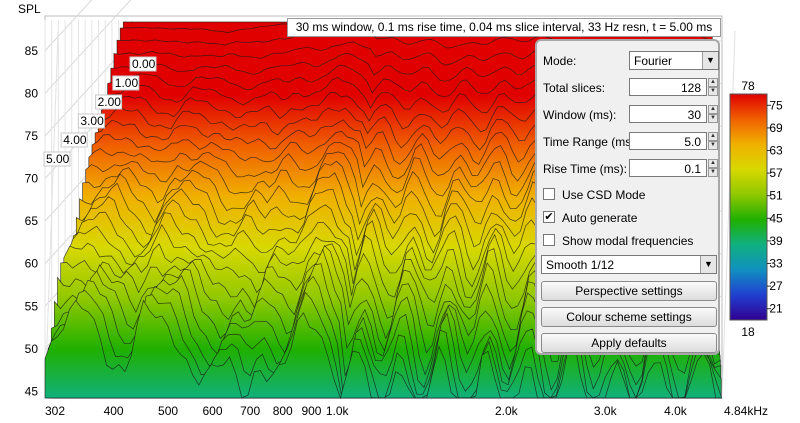 The image size is (800, 423). Describe the element at coordinates (549, 240) in the screenshot. I see `show-modal-box` at that location.